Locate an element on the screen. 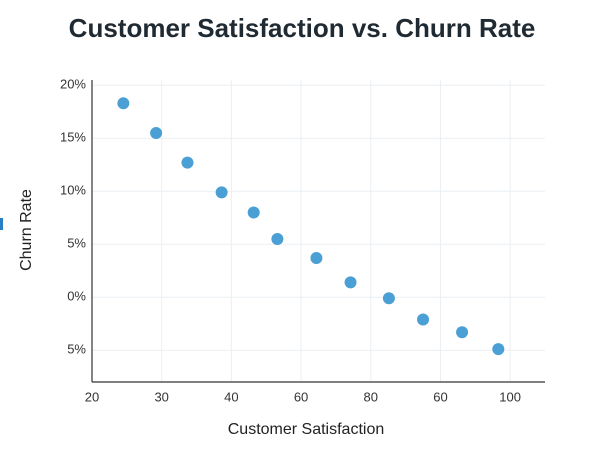  y-tick-label: 20% is located at coordinates (73, 84).